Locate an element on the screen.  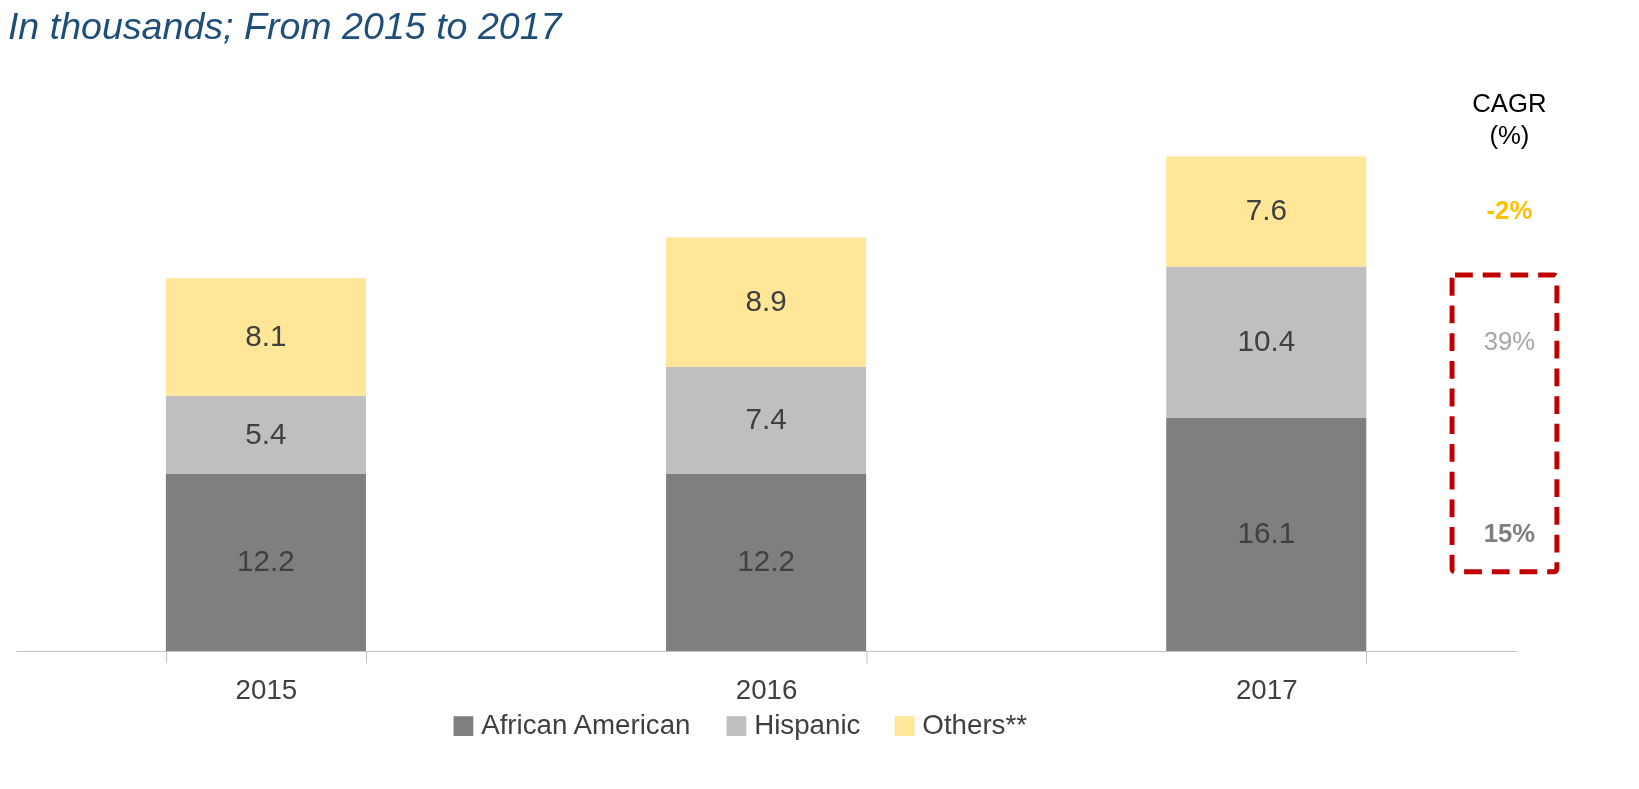
legend-label: Others** is located at coordinates (975, 725).